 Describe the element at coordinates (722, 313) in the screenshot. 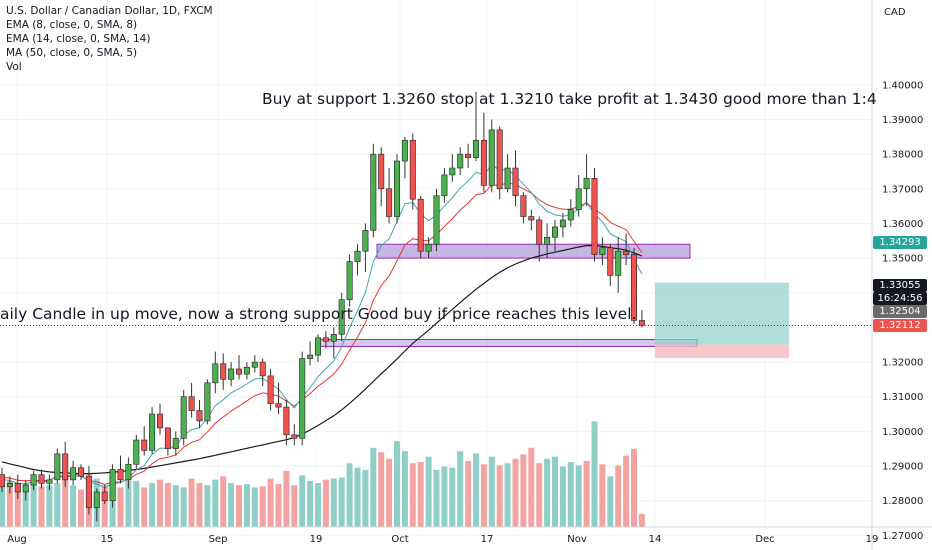

I see `take-profit-zone` at that location.